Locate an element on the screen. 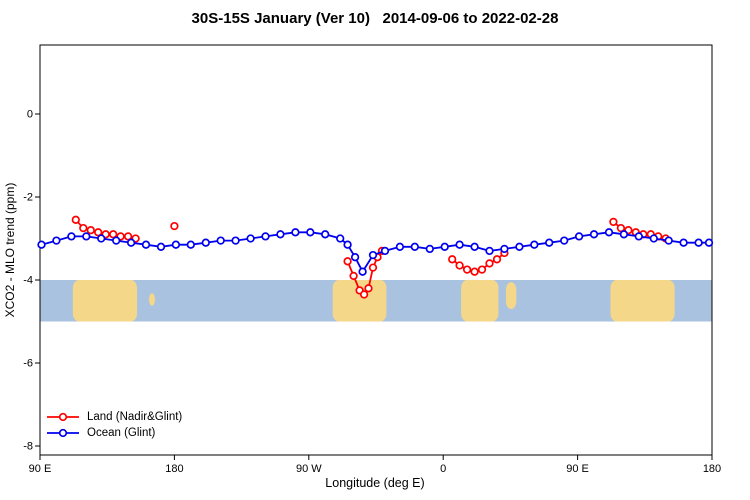 This screenshot has width=750, height=500. legend: Land (Nadir&Glint) Ocean (Glint) is located at coordinates (114, 425).